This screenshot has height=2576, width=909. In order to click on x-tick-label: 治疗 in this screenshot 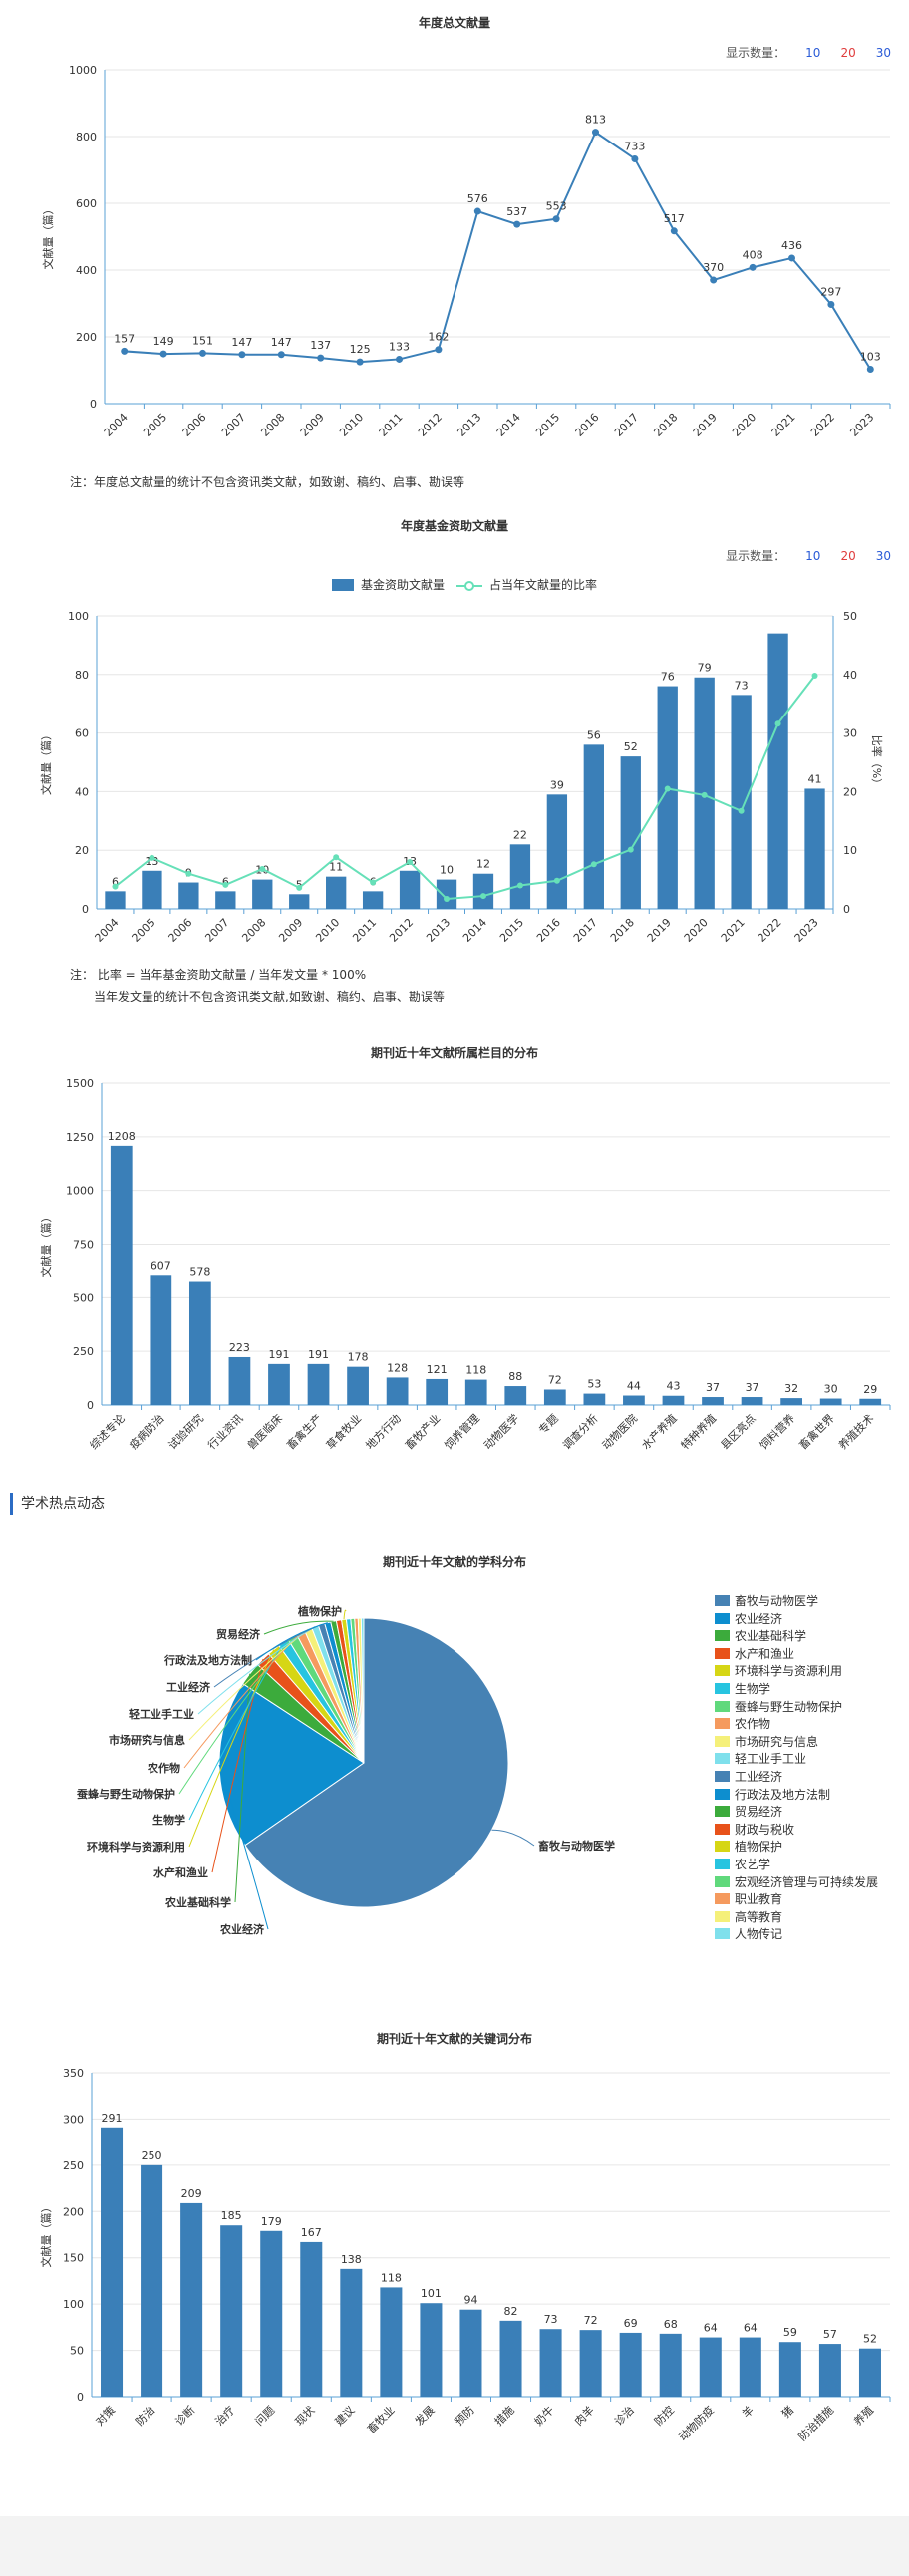, I will do `click(224, 2415)`.